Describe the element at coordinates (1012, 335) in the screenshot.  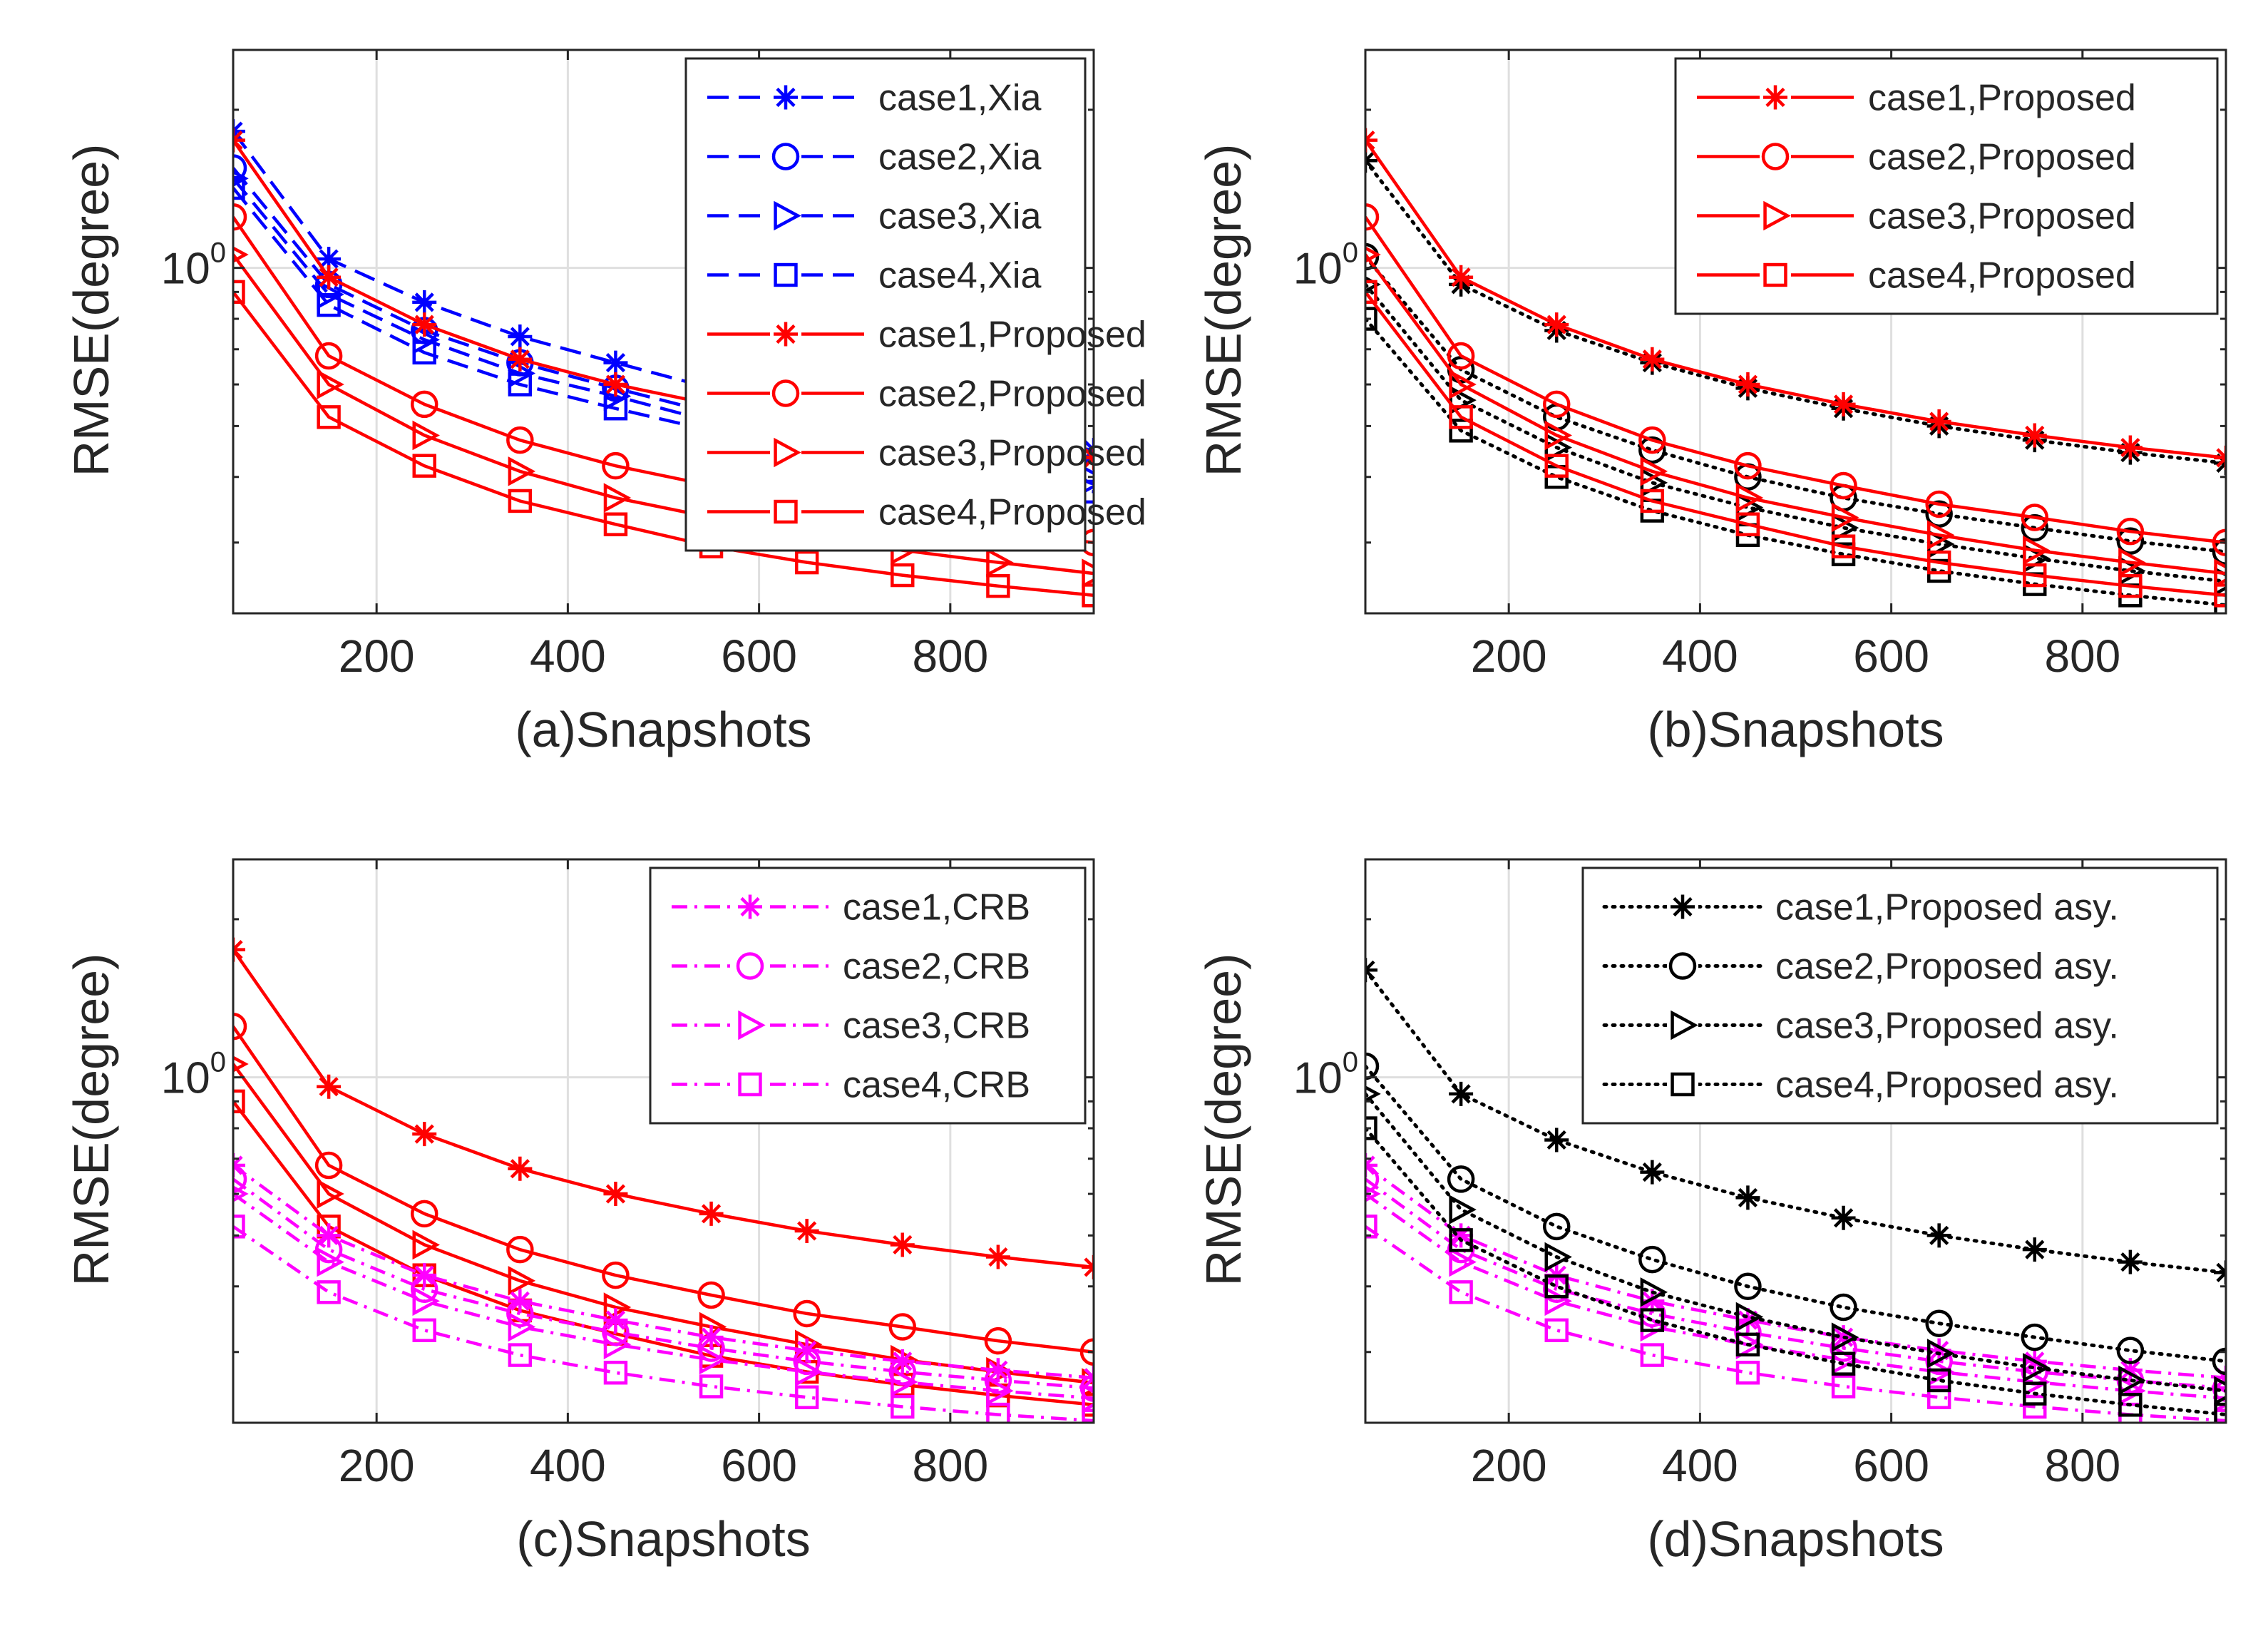
I see `legend-label: case1,Proposed` at that location.